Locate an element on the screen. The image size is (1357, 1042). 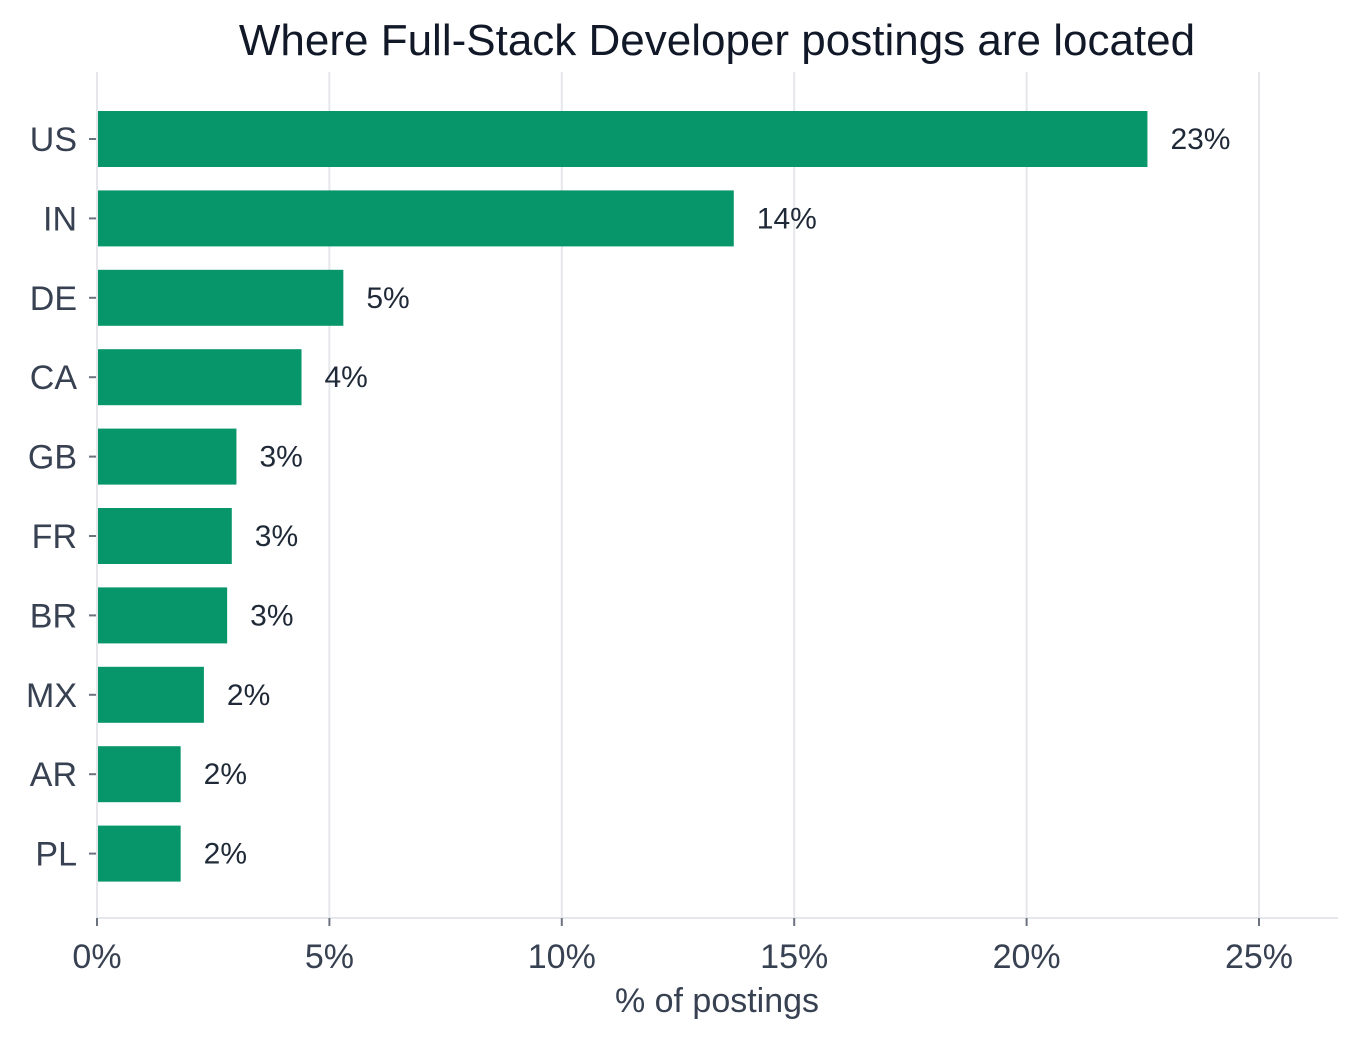
y-tick-label-us: US is located at coordinates (53, 140).